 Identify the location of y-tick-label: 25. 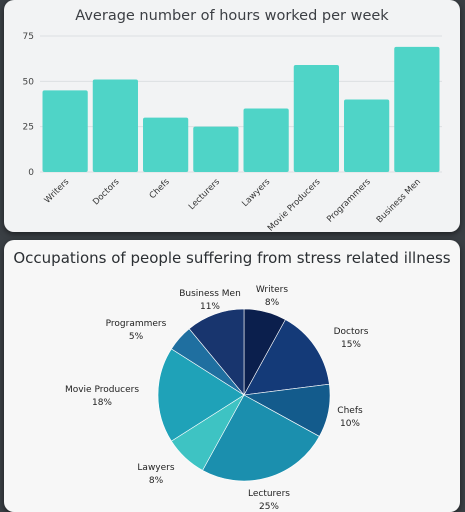
(28, 128).